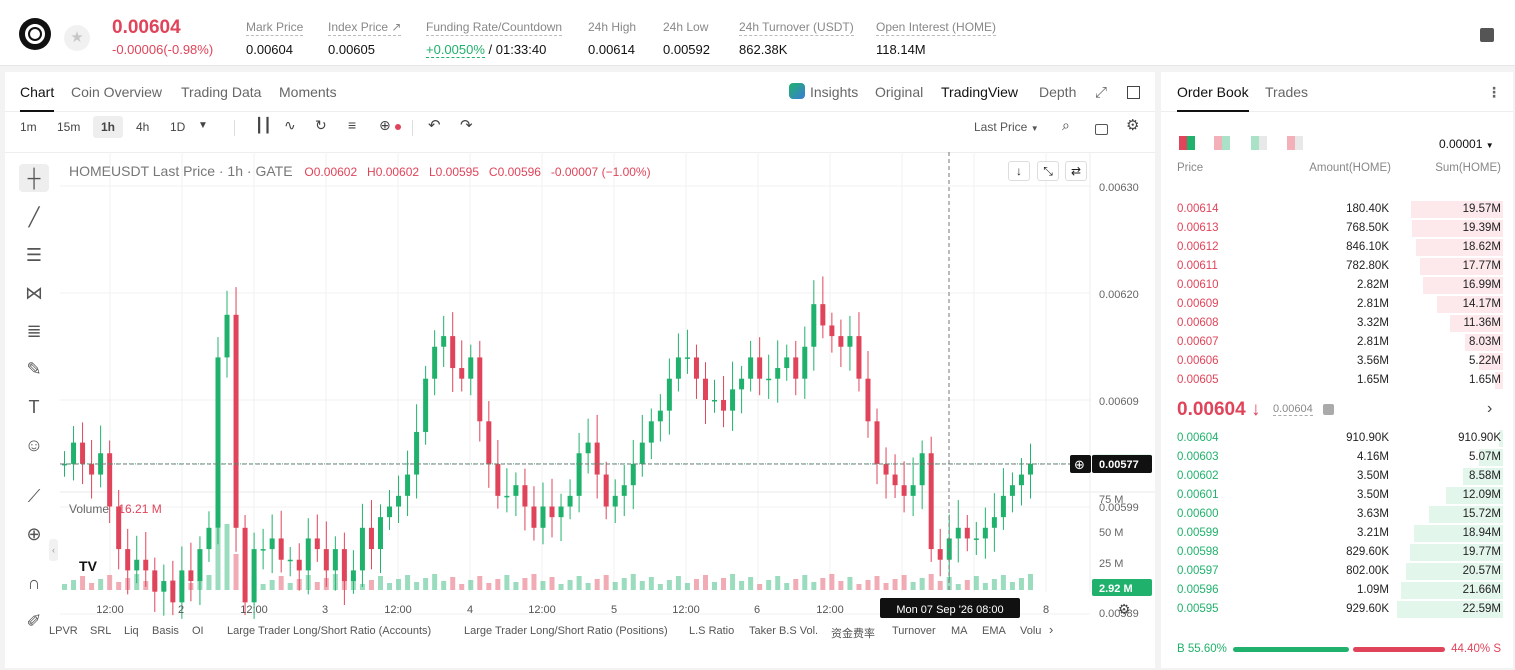 The width and height of the screenshot is (1515, 670). What do you see at coordinates (1340, 571) in the screenshot?
I see `bid-row: 0.00597 802.00K 20.57M` at bounding box center [1340, 571].